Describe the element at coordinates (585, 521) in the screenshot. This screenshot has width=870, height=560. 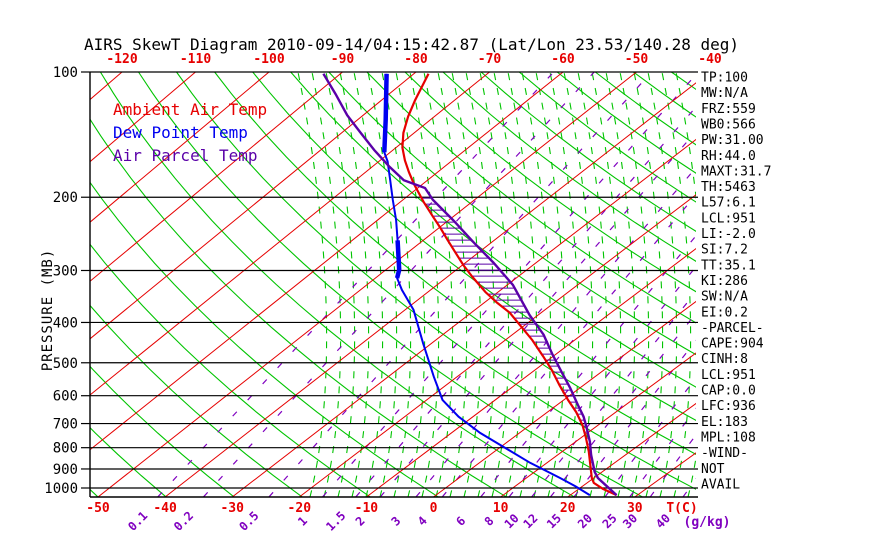
I see `mixing-ratio-label: 20` at that location.